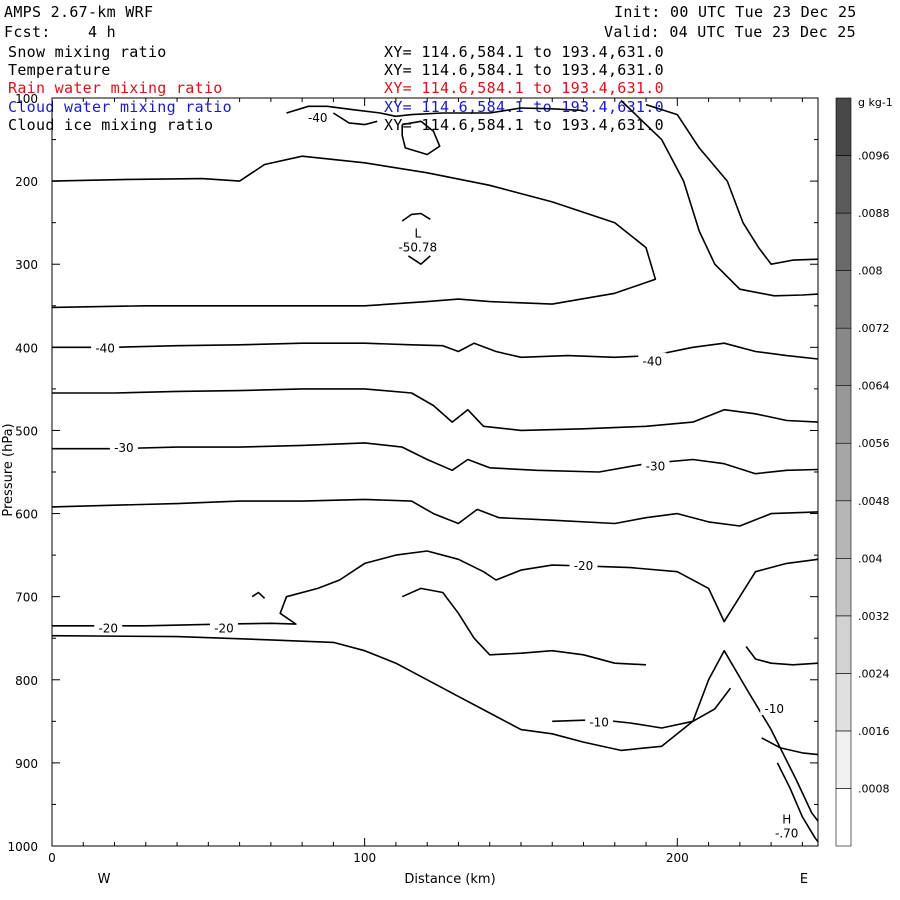 This screenshot has height=900, width=900. Describe the element at coordinates (115, 88) in the screenshot. I see `field-name: Rain water mixing ratio` at that location.